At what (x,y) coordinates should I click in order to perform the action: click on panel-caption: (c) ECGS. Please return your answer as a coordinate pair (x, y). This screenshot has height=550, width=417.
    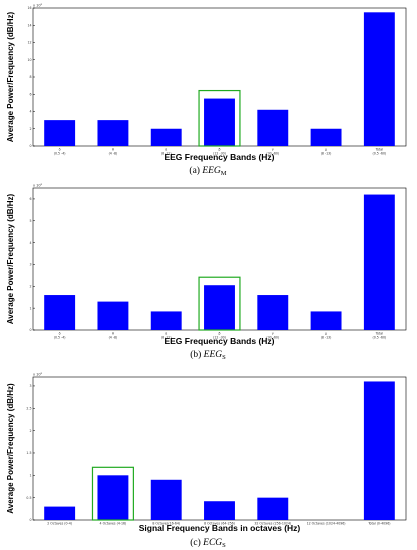
    Looking at the image, I should click on (208, 543).